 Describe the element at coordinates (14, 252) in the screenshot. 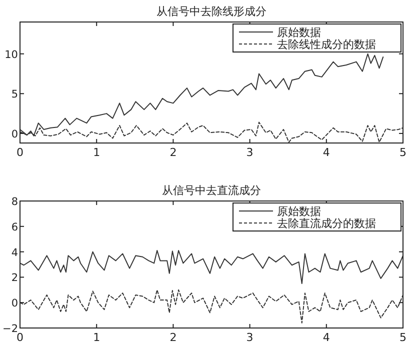

I see `y-tick-label: 4` at that location.